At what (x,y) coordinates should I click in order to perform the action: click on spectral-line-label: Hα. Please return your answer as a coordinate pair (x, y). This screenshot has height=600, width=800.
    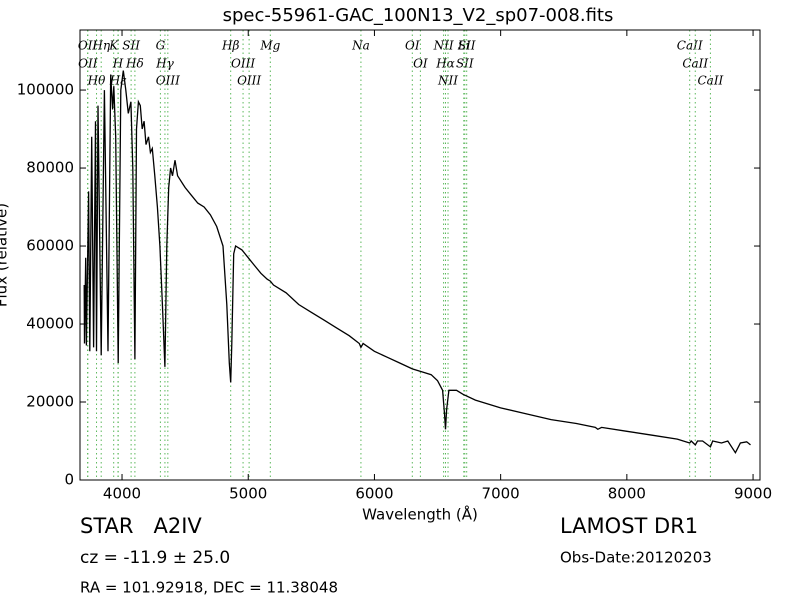
    Looking at the image, I should click on (445, 64).